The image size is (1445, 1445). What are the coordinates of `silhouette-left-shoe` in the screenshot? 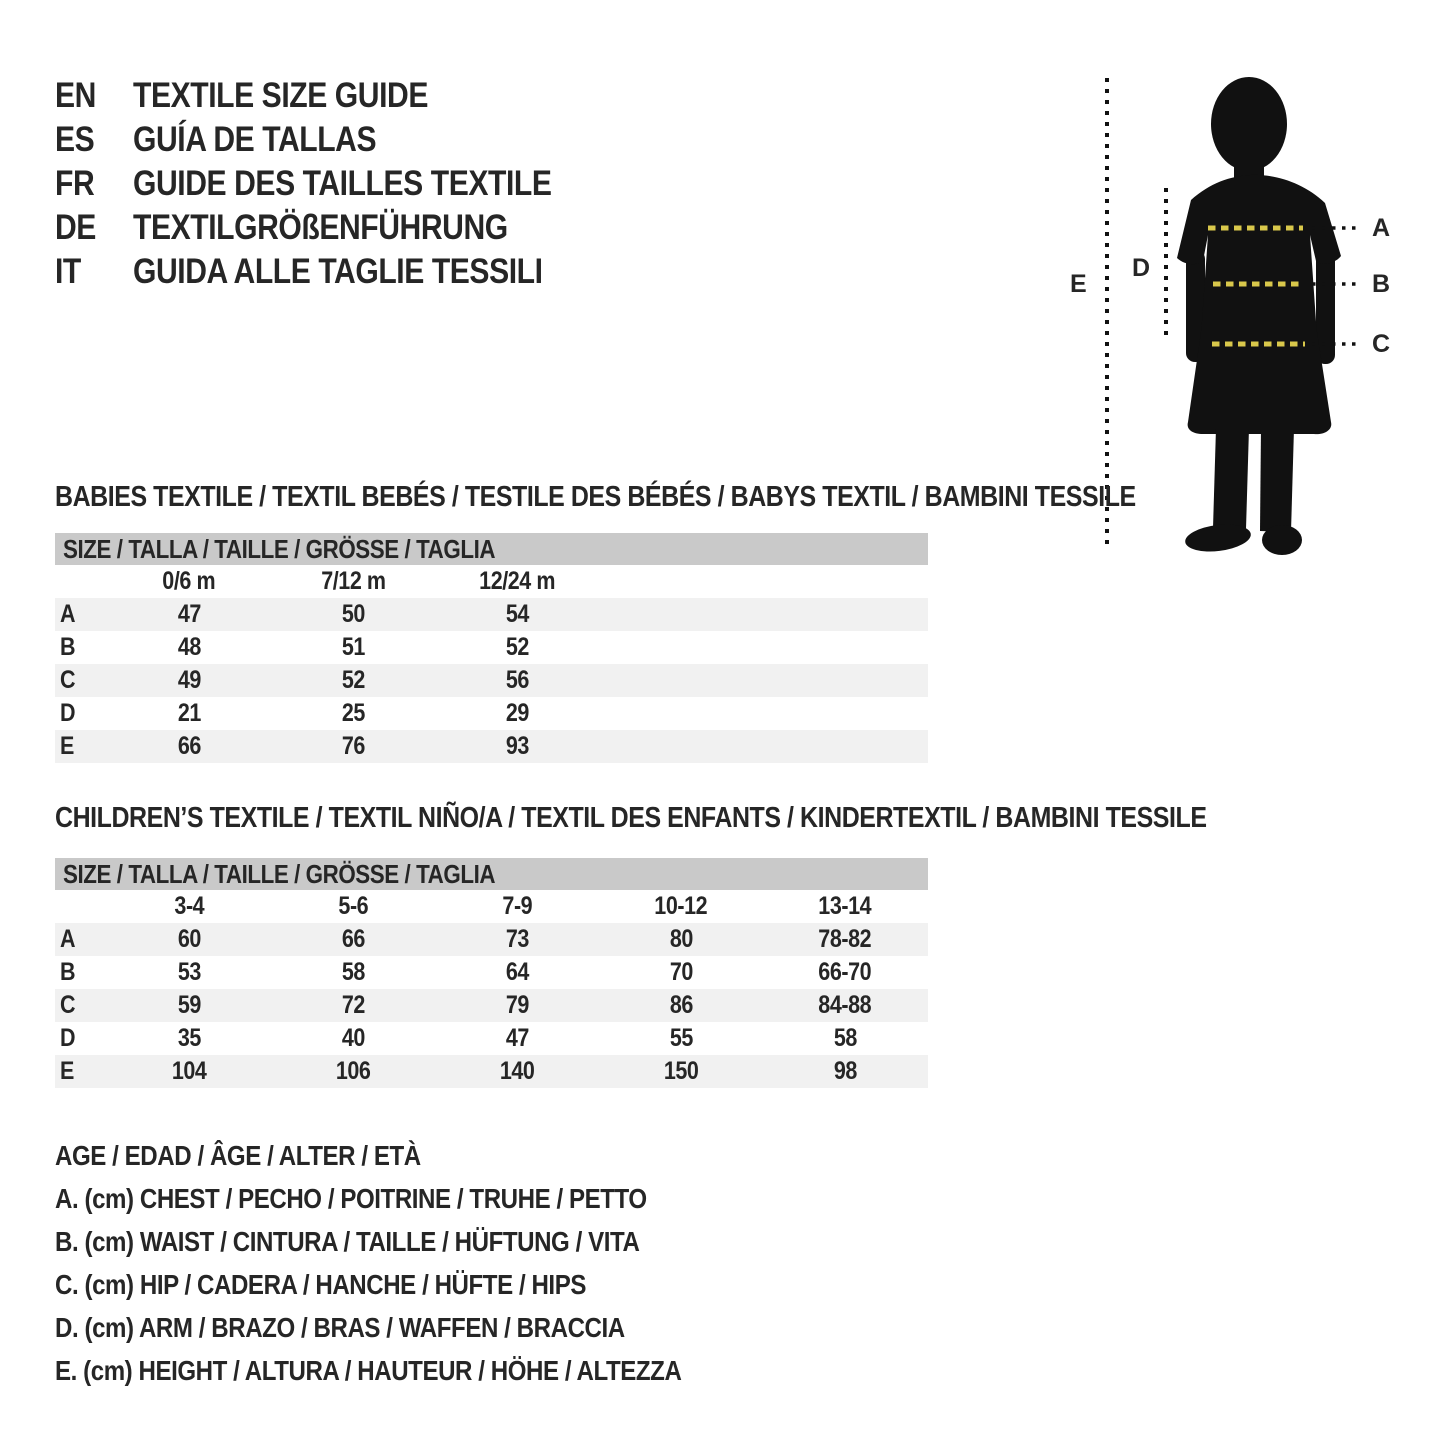 It's located at (1218, 538).